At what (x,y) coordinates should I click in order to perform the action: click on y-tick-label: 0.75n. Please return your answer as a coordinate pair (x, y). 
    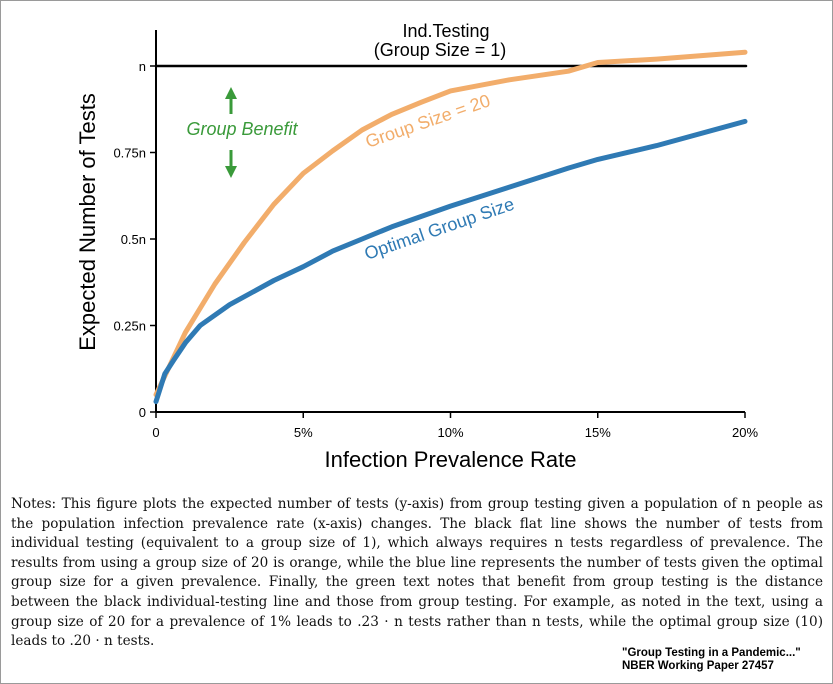
    Looking at the image, I should click on (129, 153).